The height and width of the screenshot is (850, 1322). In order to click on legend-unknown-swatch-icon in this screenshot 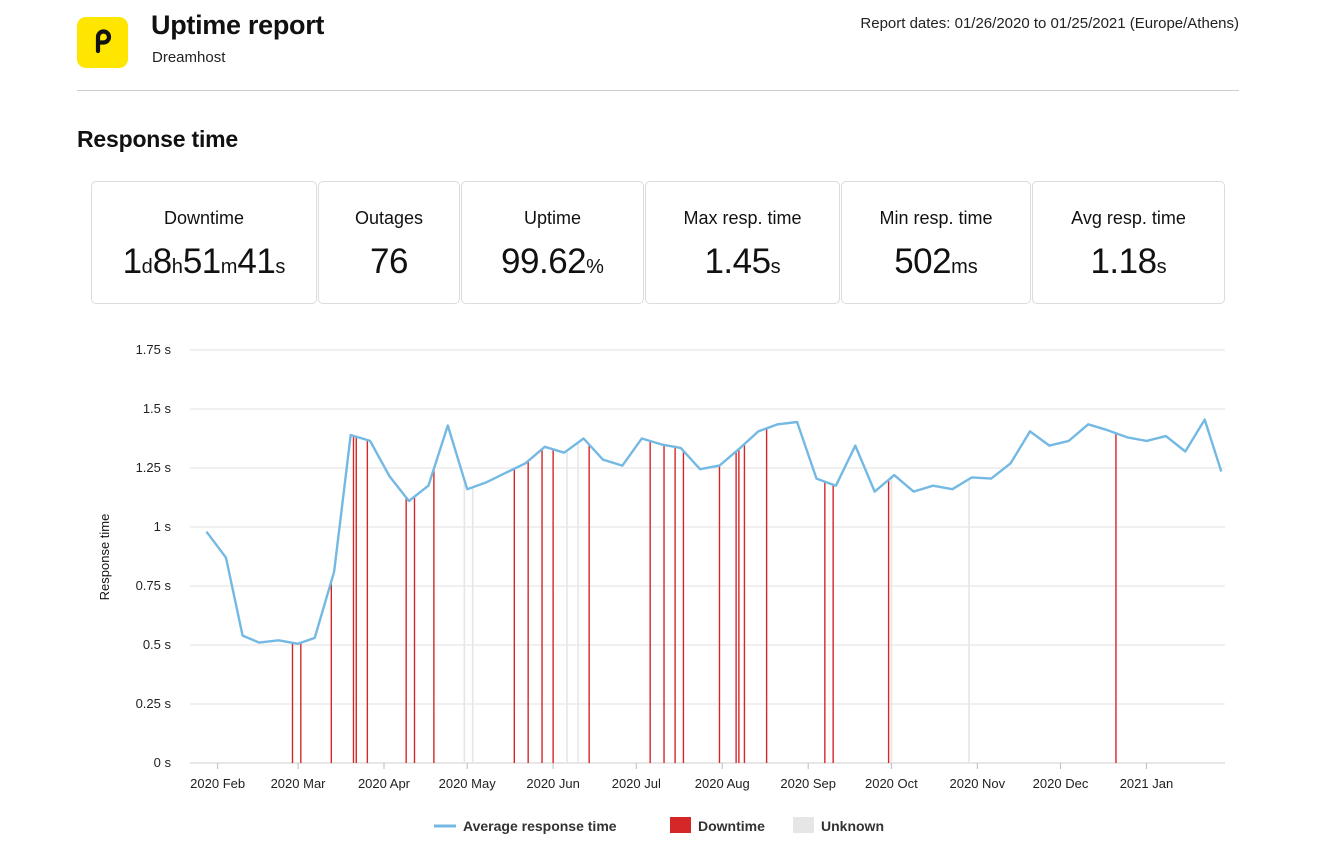, I will do `click(803, 825)`.